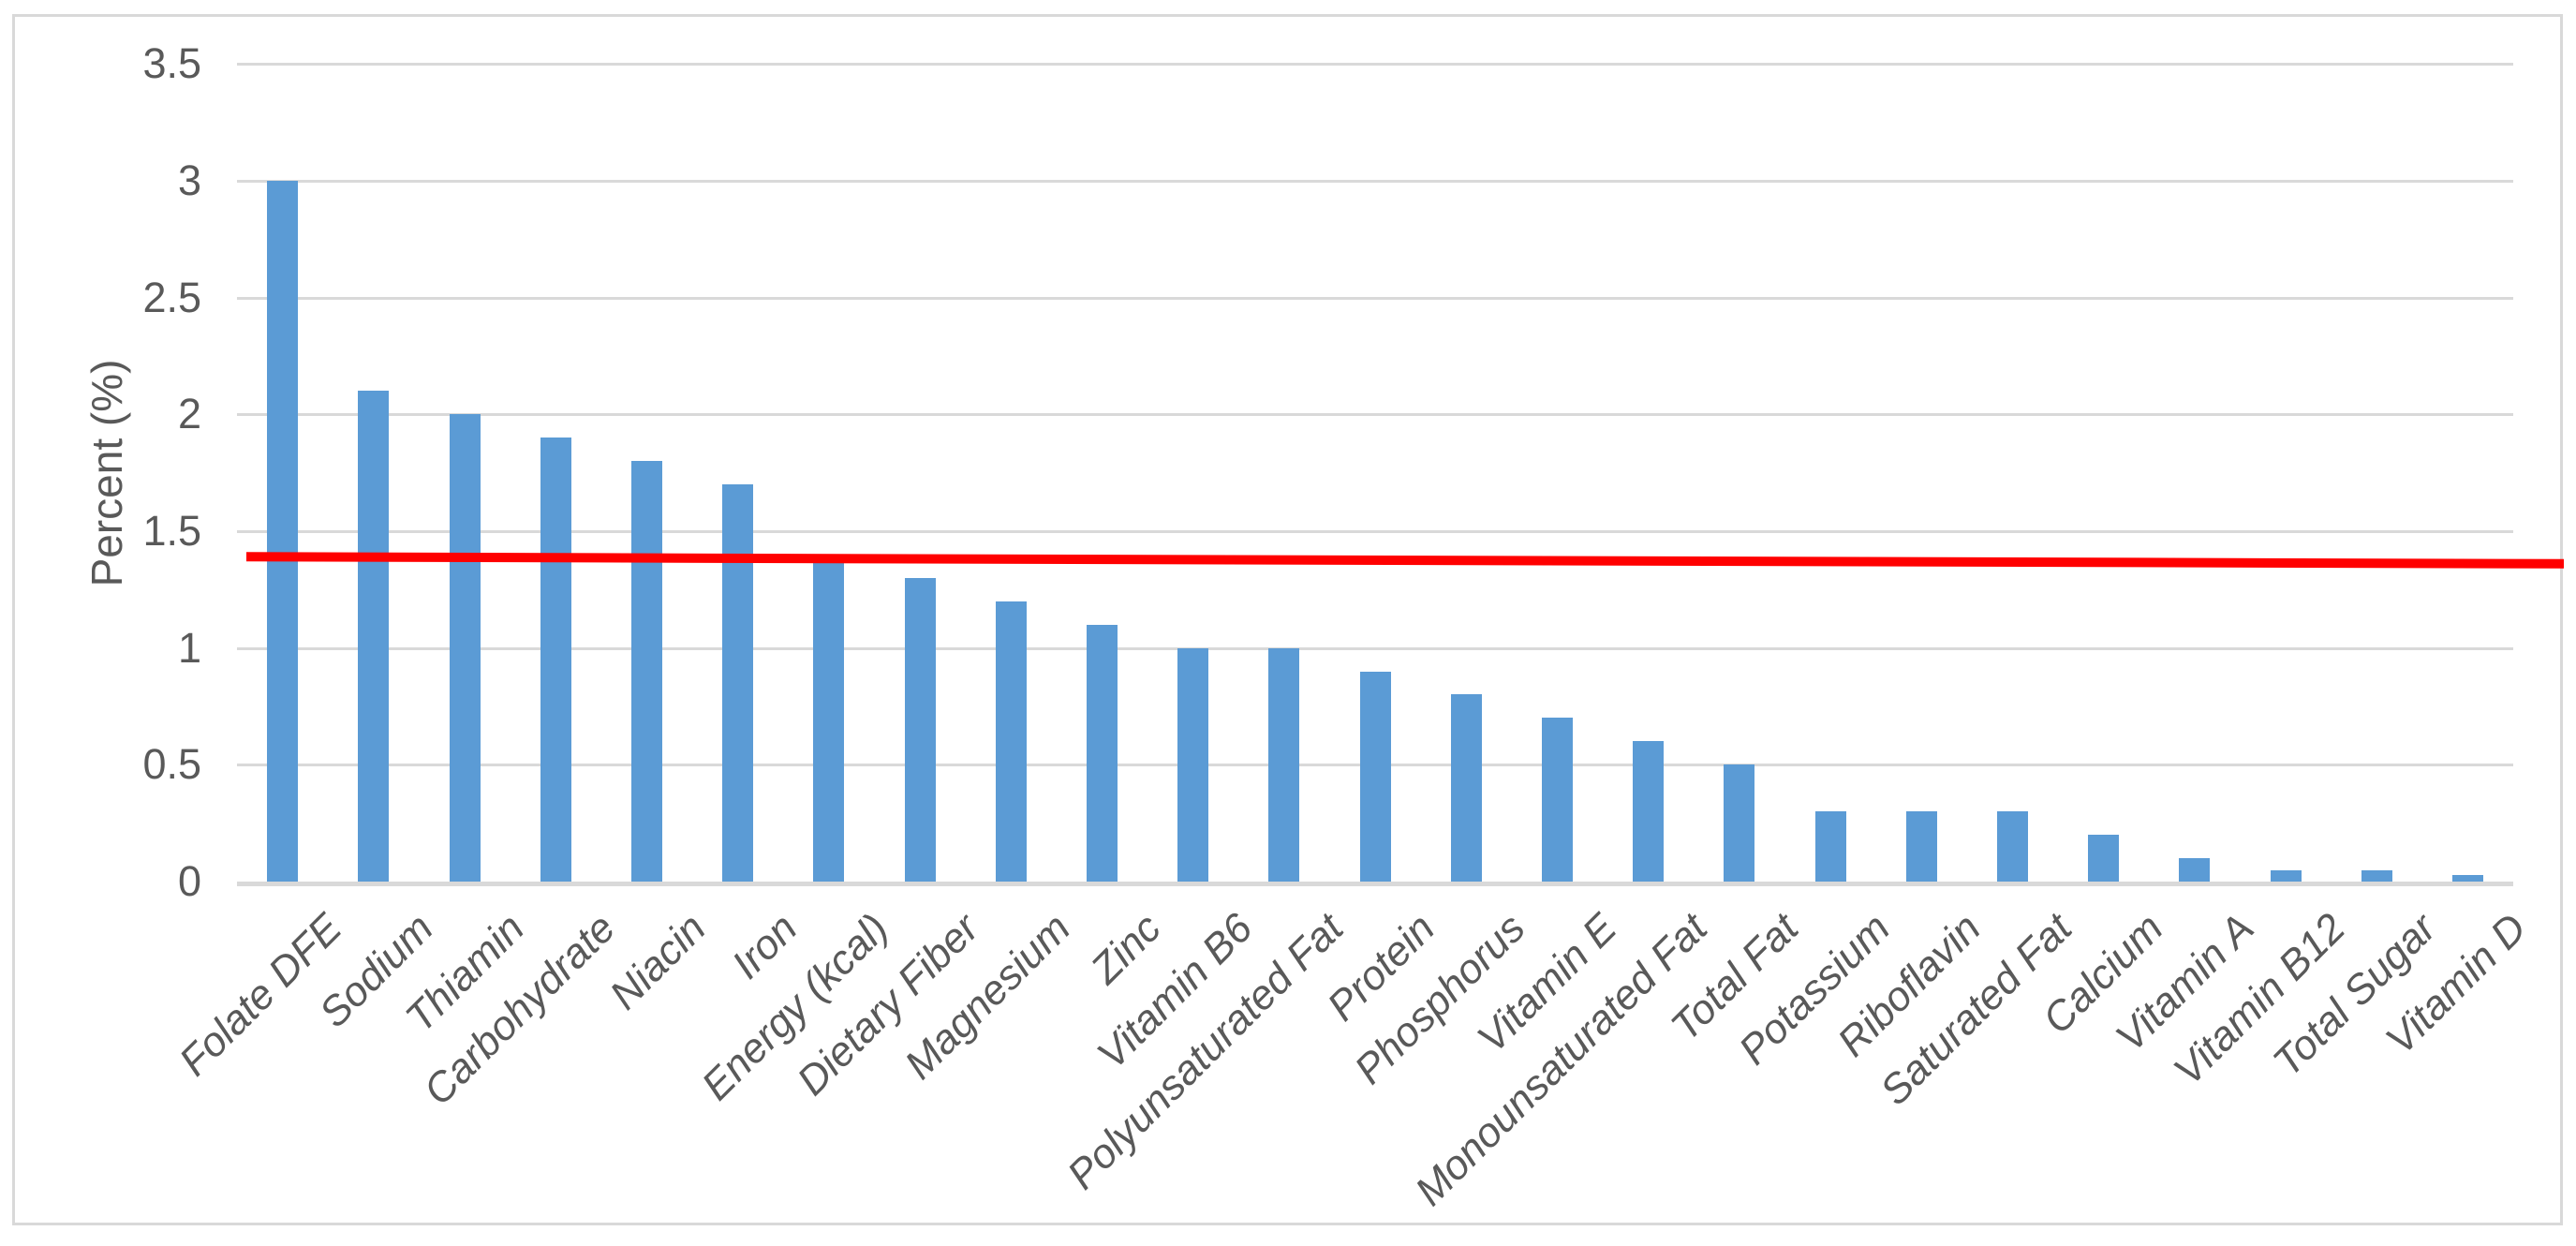  Describe the element at coordinates (1830, 846) in the screenshot. I see `bar-potassium` at that location.